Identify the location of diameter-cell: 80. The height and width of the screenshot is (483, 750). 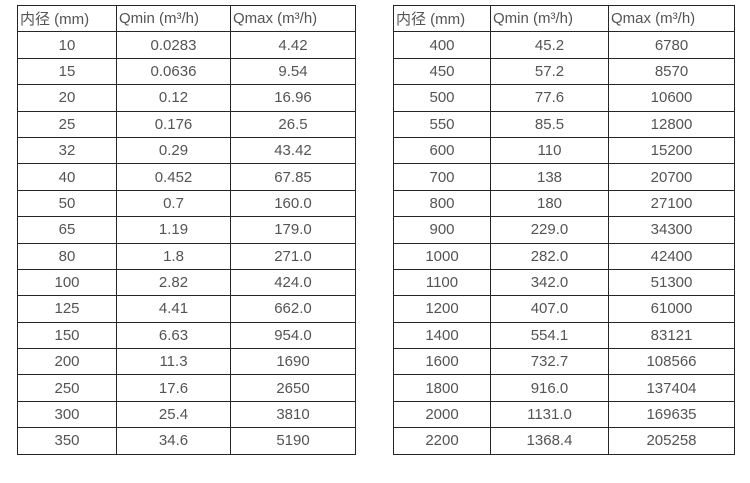
(67, 256).